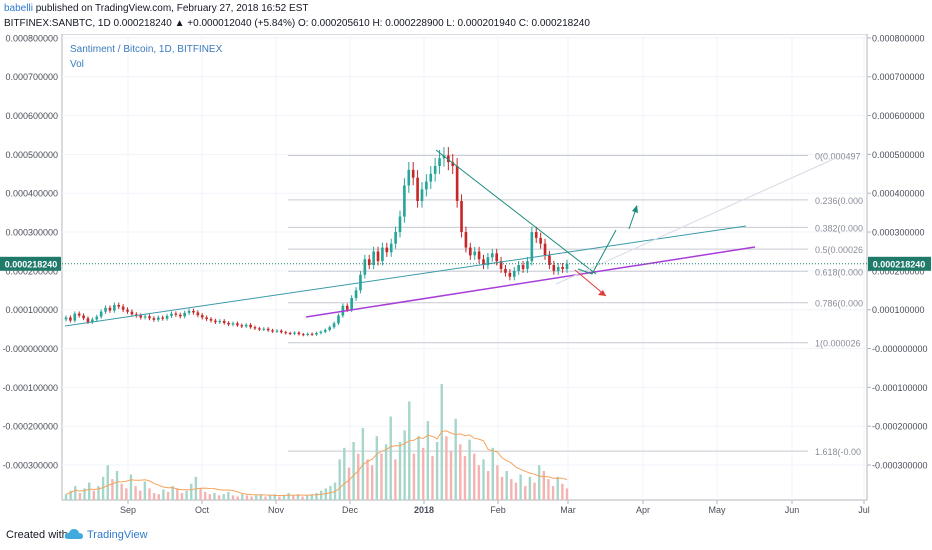 The image size is (932, 550). What do you see at coordinates (31, 310) in the screenshot?
I see `y-tick-label-left: 0.000100000` at bounding box center [31, 310].